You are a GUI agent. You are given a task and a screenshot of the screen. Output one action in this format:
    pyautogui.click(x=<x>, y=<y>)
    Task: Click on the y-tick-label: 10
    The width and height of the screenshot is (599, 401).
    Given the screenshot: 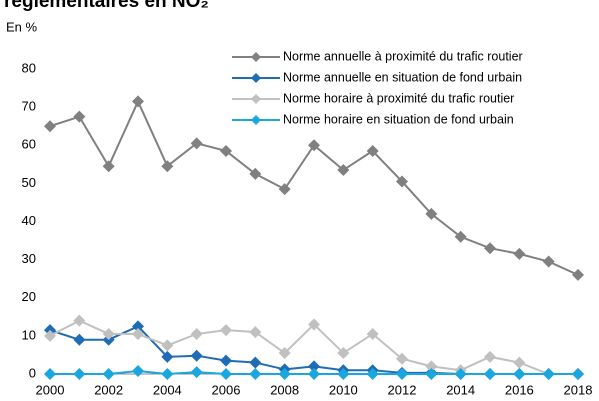 What is the action you would take?
    pyautogui.click(x=29, y=334)
    